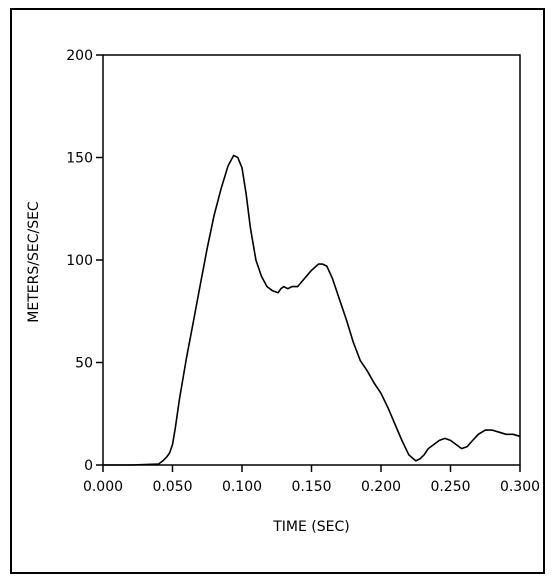  I want to click on x-tick-label: 0.050, so click(172, 487).